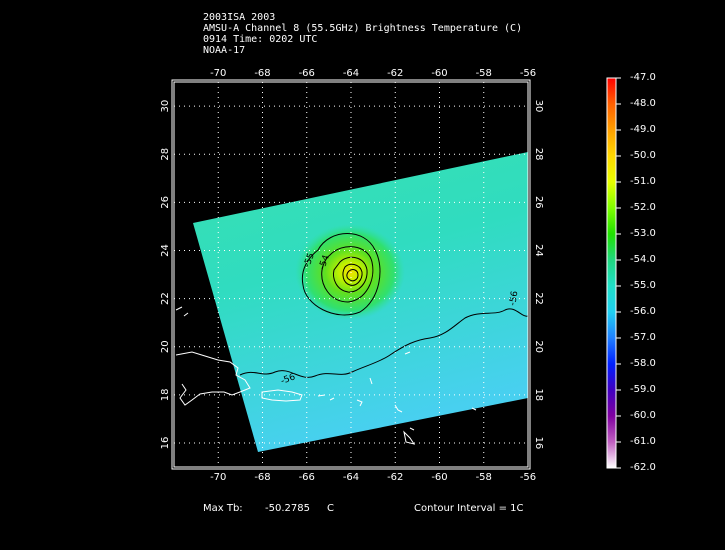 This screenshot has height=550, width=725. I want to click on colorbar-label: -47.0, so click(643, 77).